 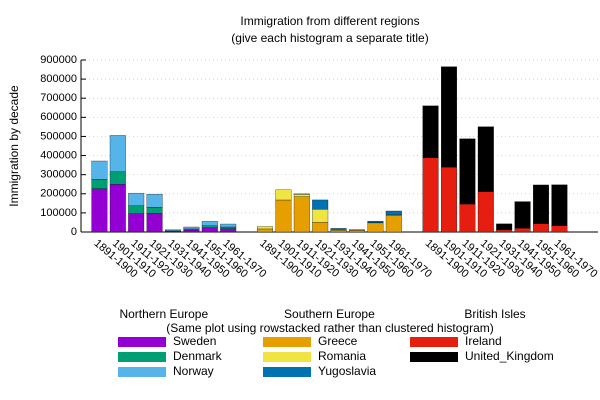 I want to click on y-tick-label: 0, so click(x=74, y=232).